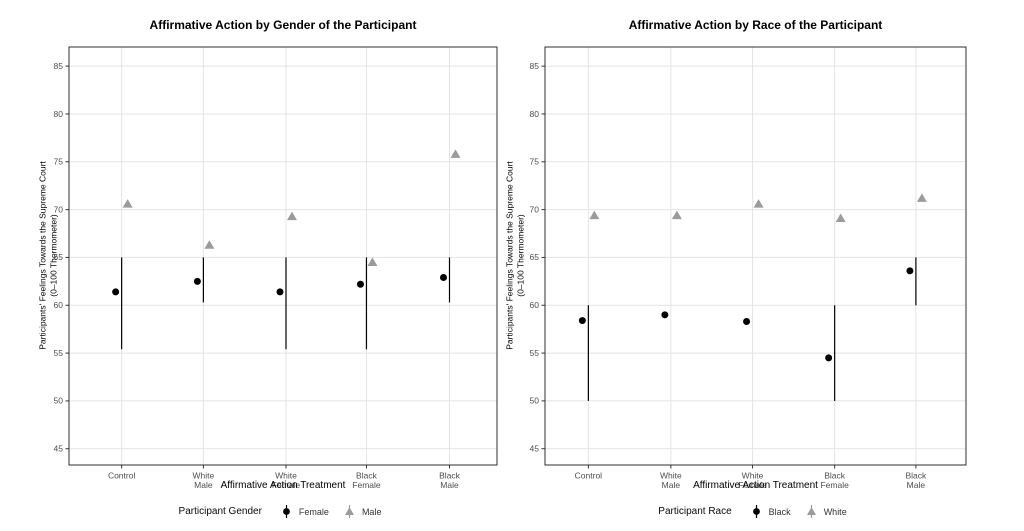 Image resolution: width=1024 pixels, height=531 pixels. What do you see at coordinates (313, 511) in the screenshot?
I see `legend-label: Female` at bounding box center [313, 511].